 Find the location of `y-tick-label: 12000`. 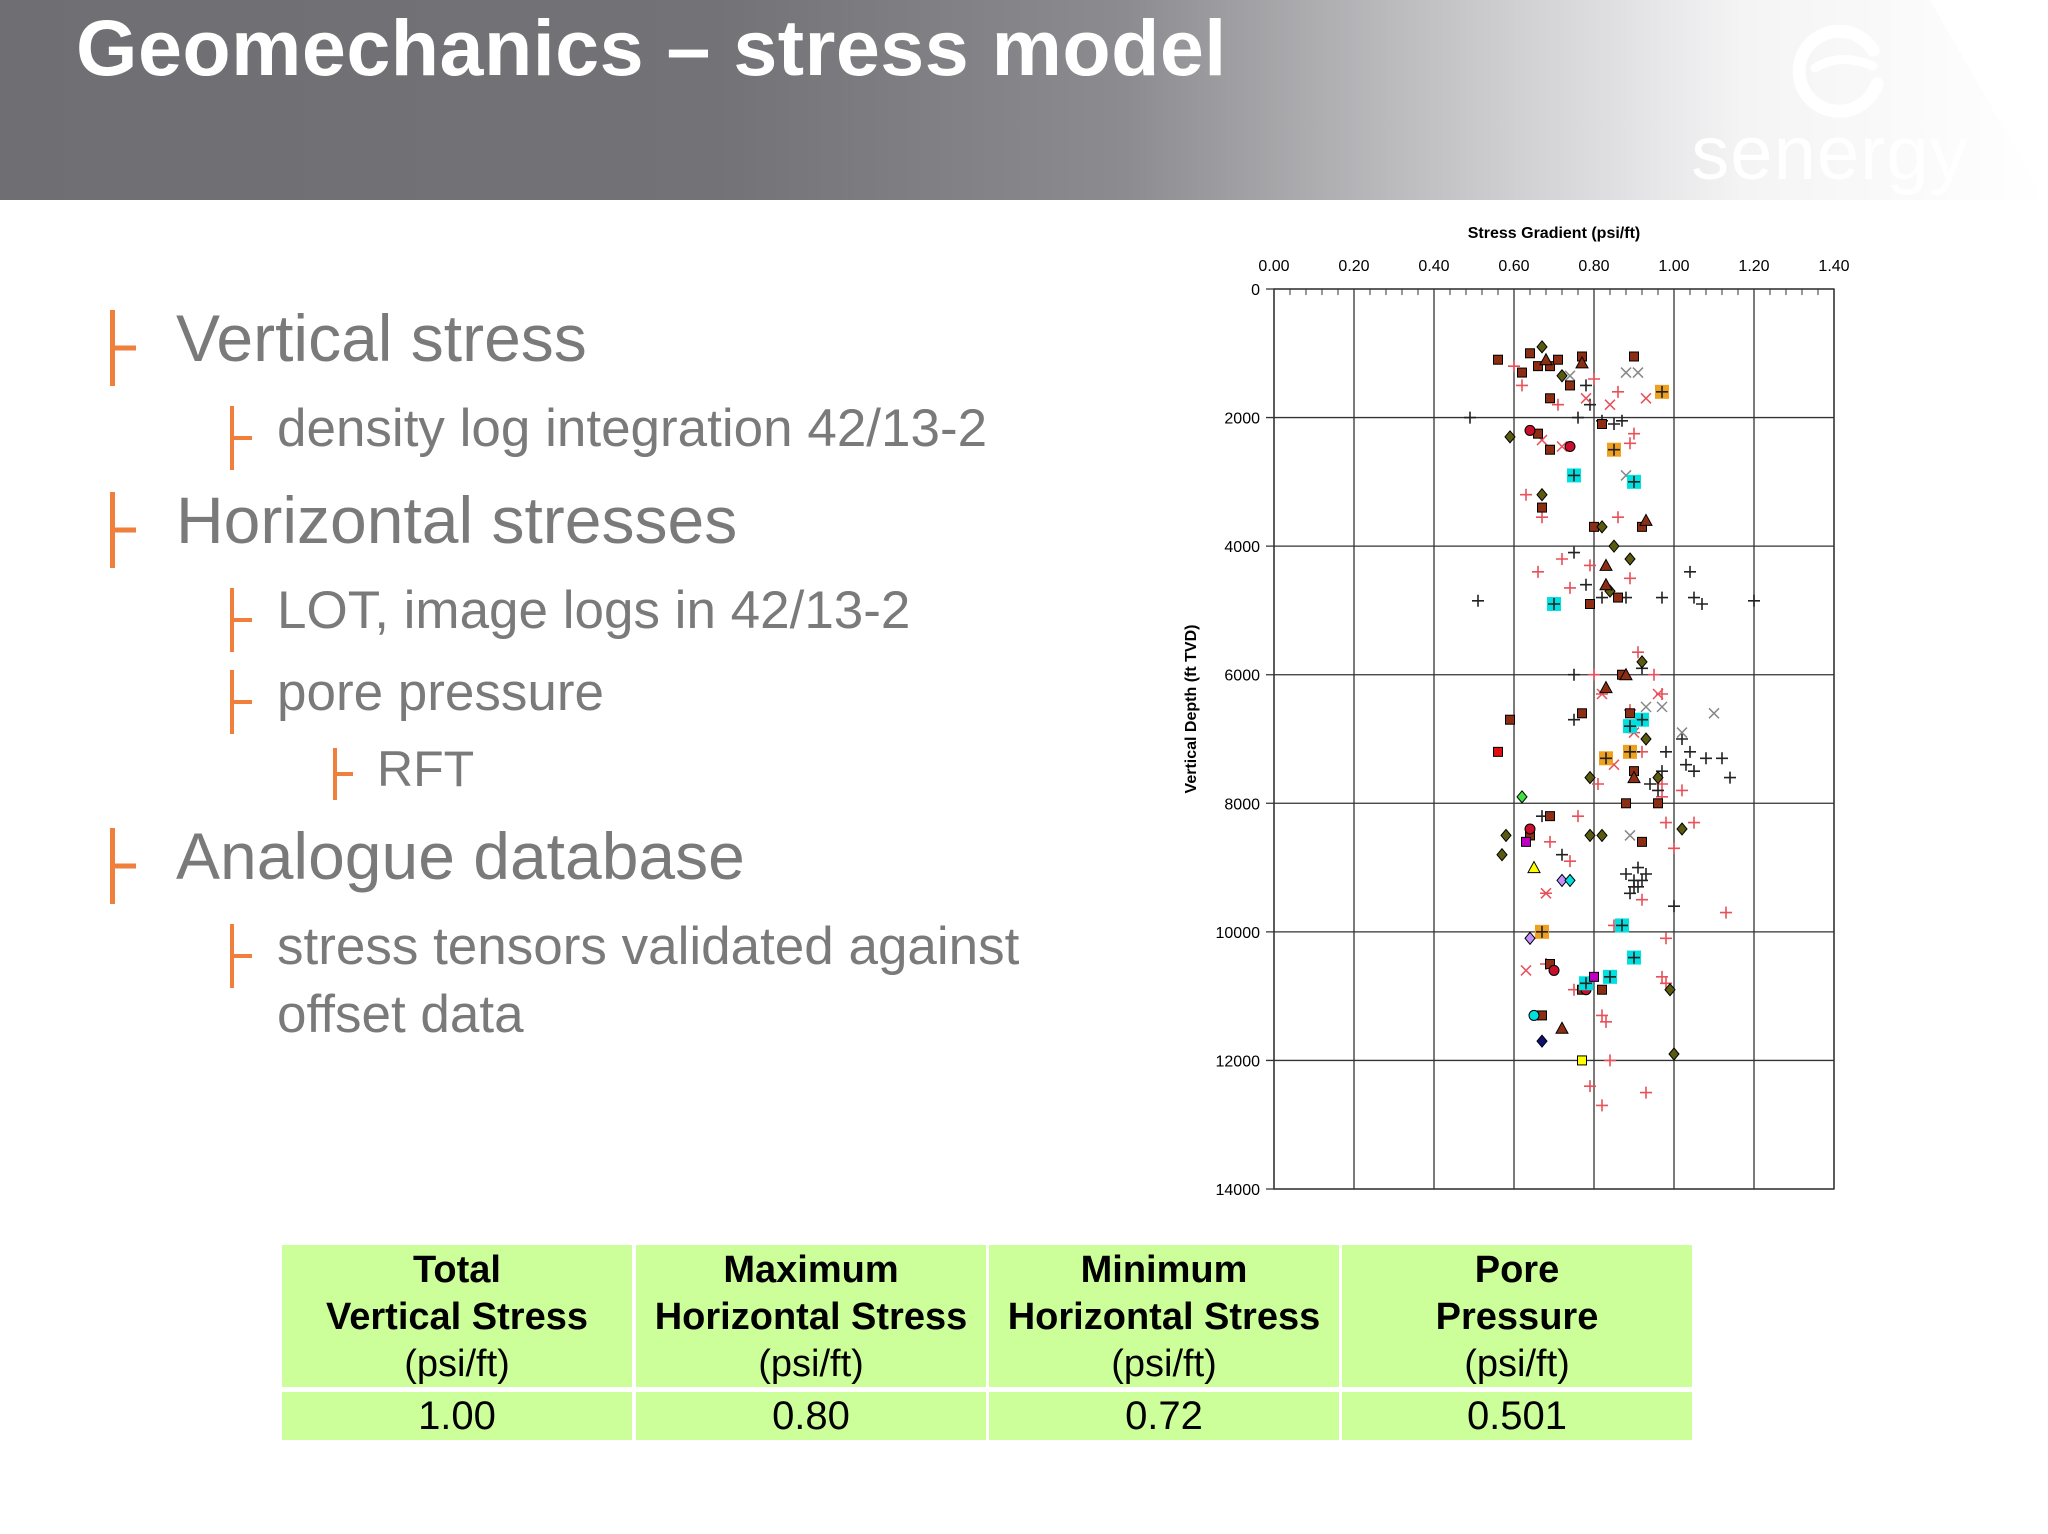

y-tick-label: 12000 is located at coordinates (1238, 1061).